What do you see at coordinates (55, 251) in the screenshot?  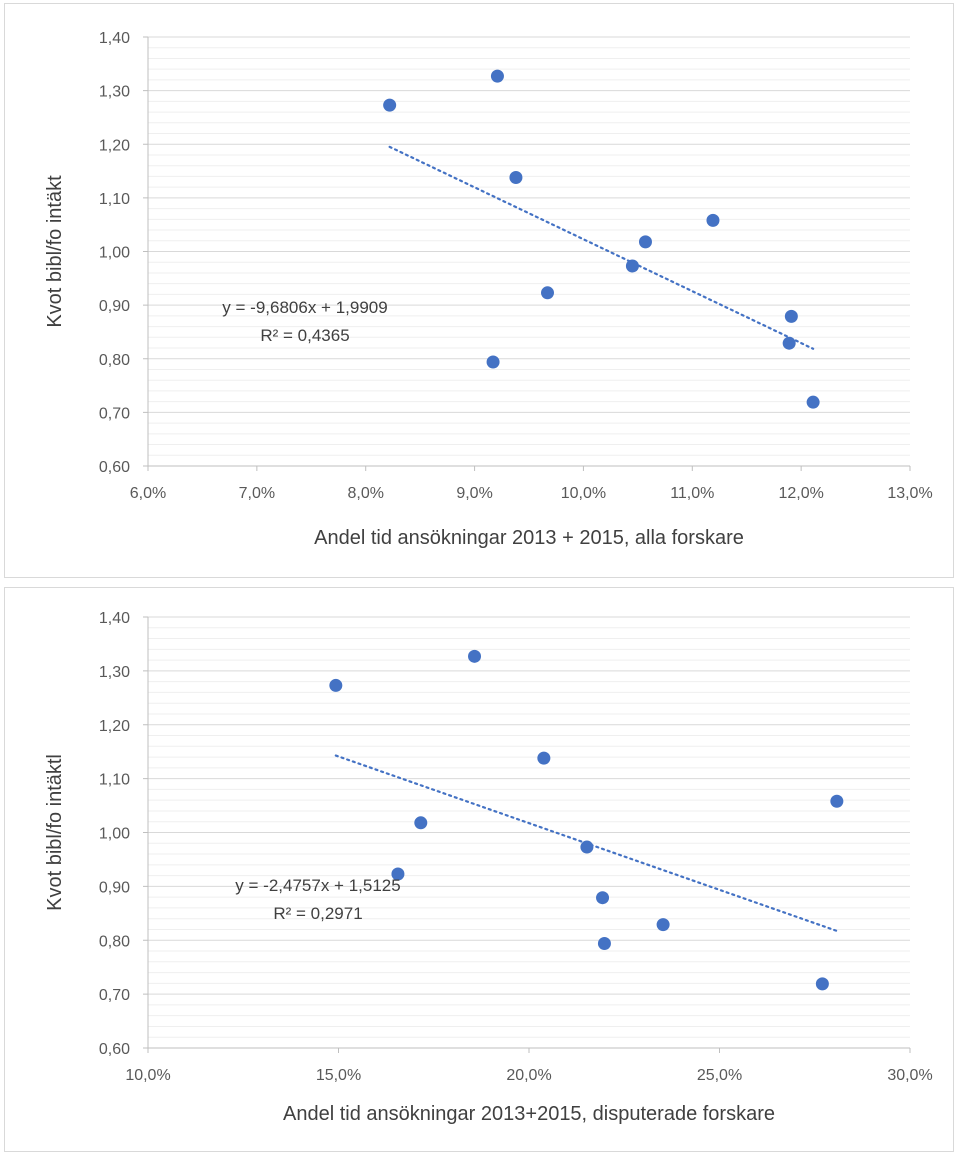 I see `y-axis-title: Kvot bibl/fo intäkt` at bounding box center [55, 251].